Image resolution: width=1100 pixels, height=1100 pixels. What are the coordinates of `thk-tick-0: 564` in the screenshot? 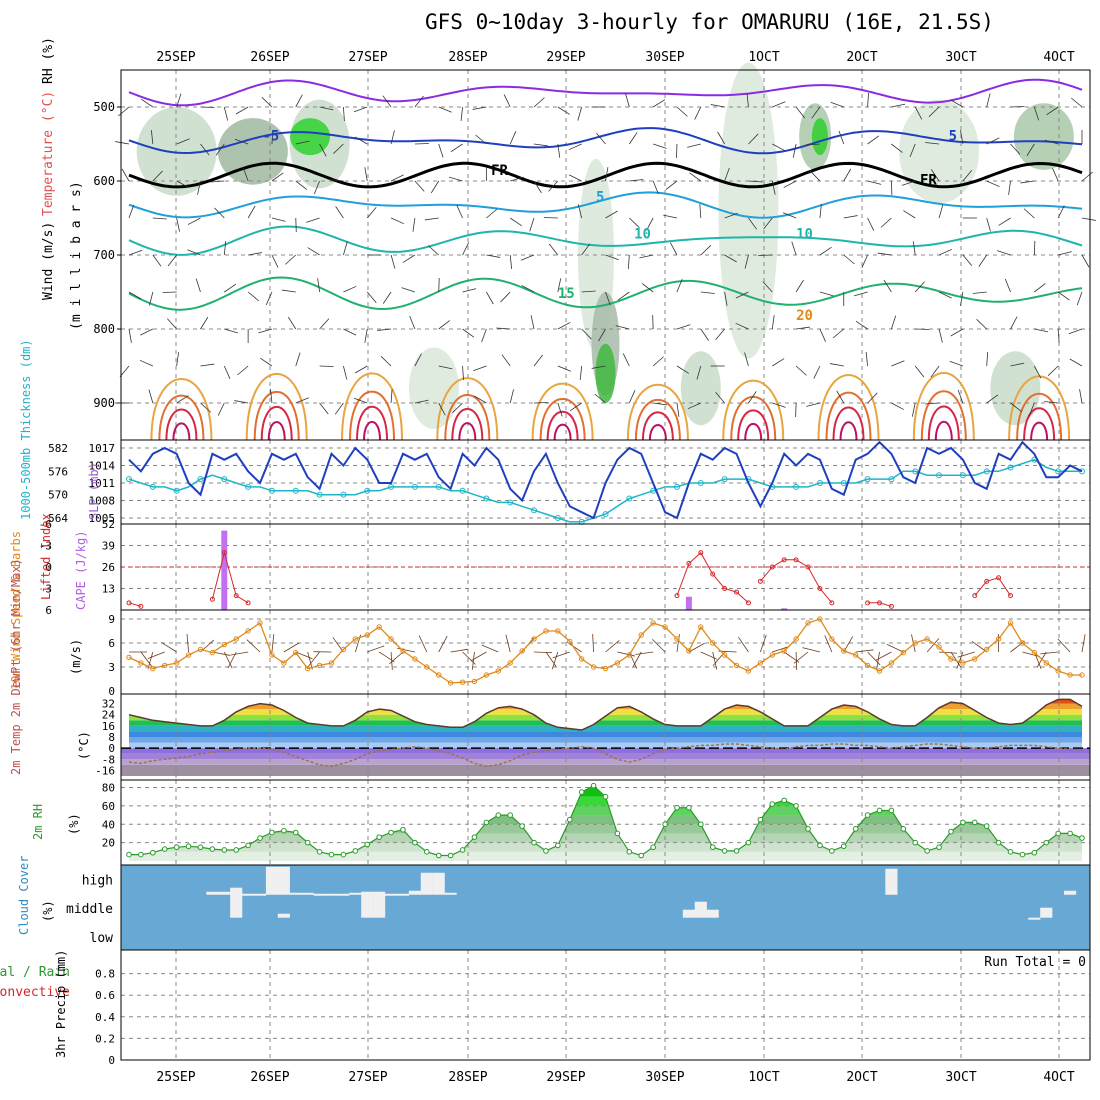 It's located at (58, 518).